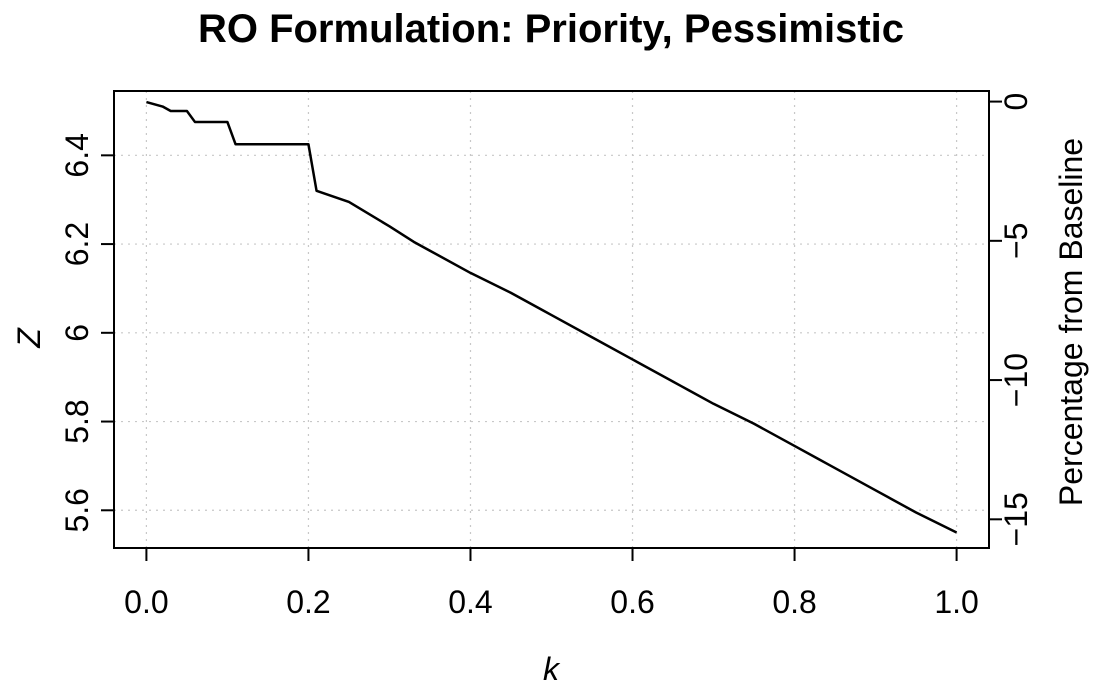 This screenshot has width=1095, height=688. Describe the element at coordinates (1016, 380) in the screenshot. I see `y2-tick-label-2: −10` at that location.